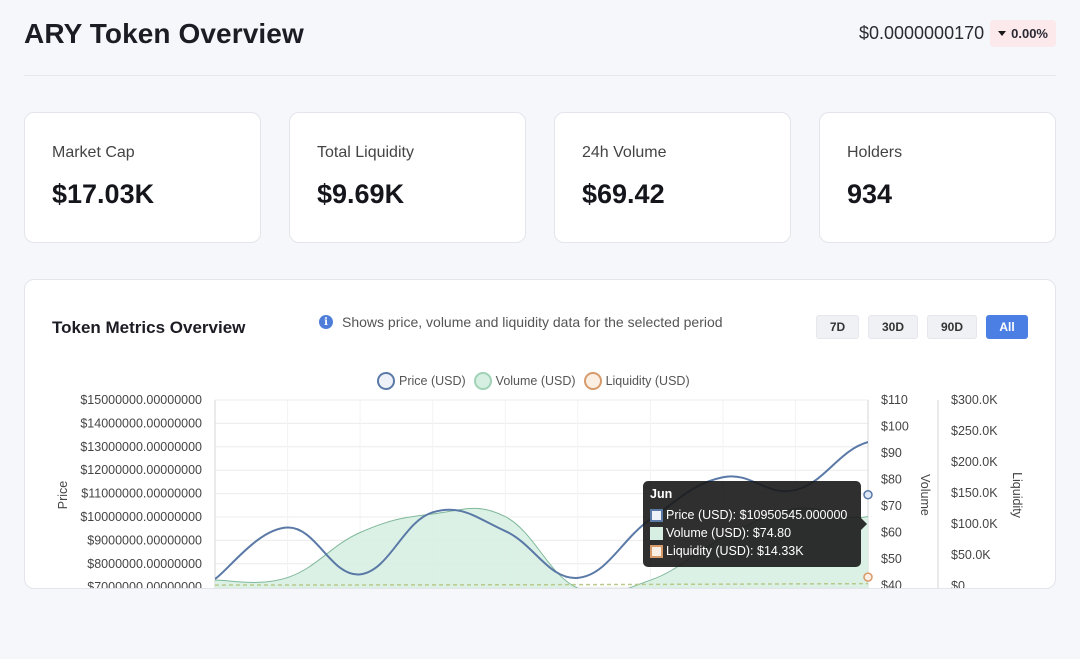 This screenshot has width=1080, height=659. Describe the element at coordinates (141, 447) in the screenshot. I see `price-tick-label: $13000000.00000000` at that location.